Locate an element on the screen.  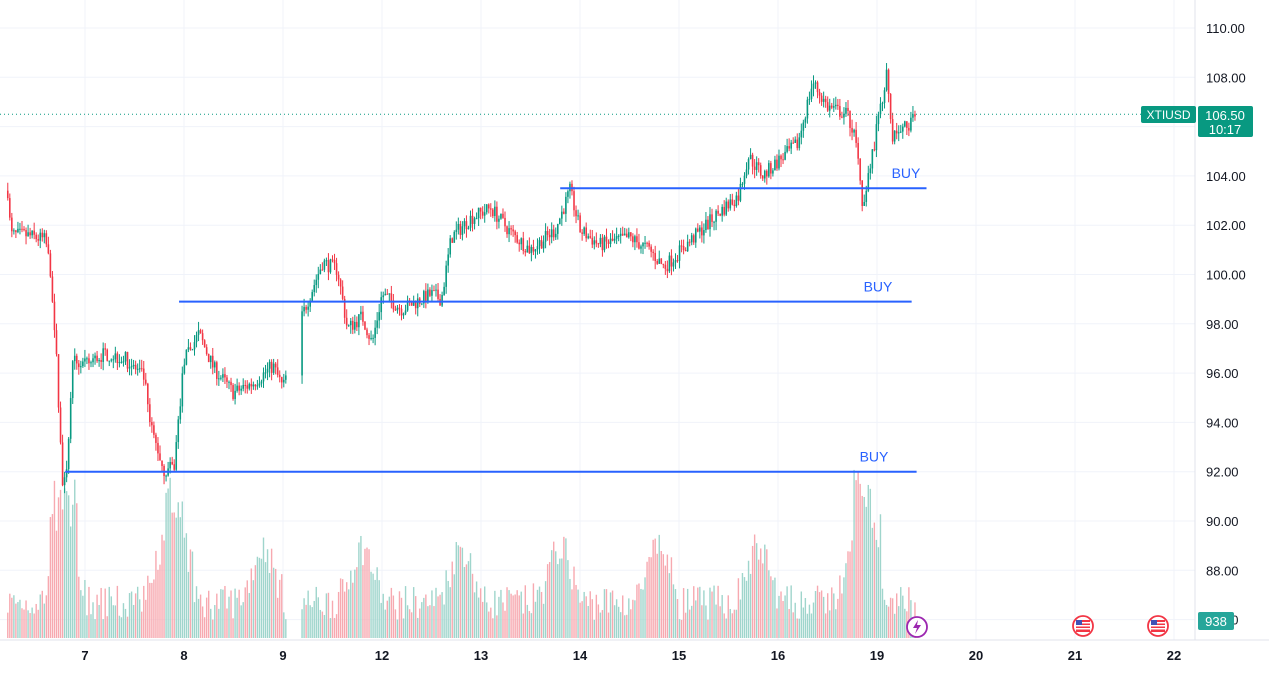
symbol-tag: XTIUSD is located at coordinates (1168, 114).